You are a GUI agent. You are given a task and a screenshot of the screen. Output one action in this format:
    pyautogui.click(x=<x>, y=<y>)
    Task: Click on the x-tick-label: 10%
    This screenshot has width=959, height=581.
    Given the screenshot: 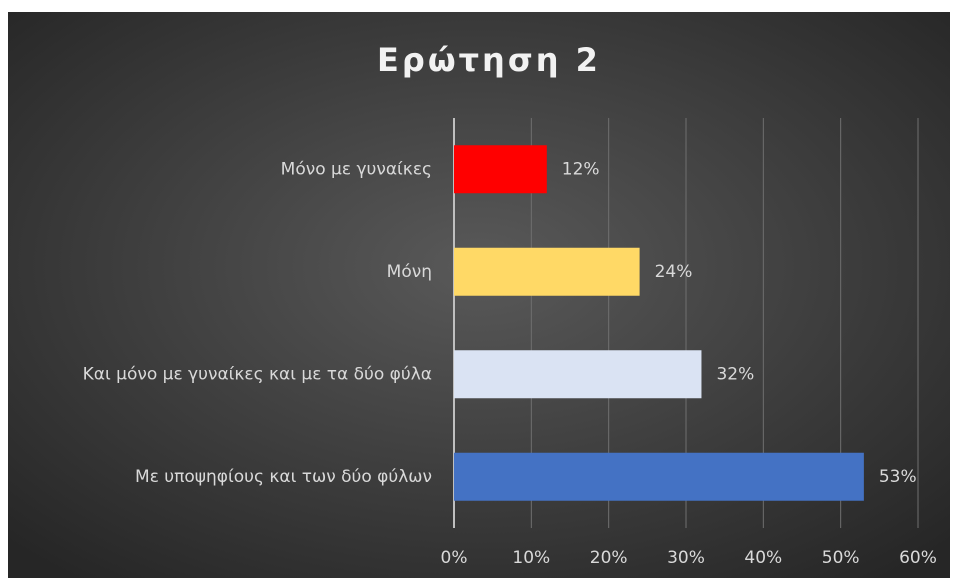 What is the action you would take?
    pyautogui.click(x=531, y=558)
    